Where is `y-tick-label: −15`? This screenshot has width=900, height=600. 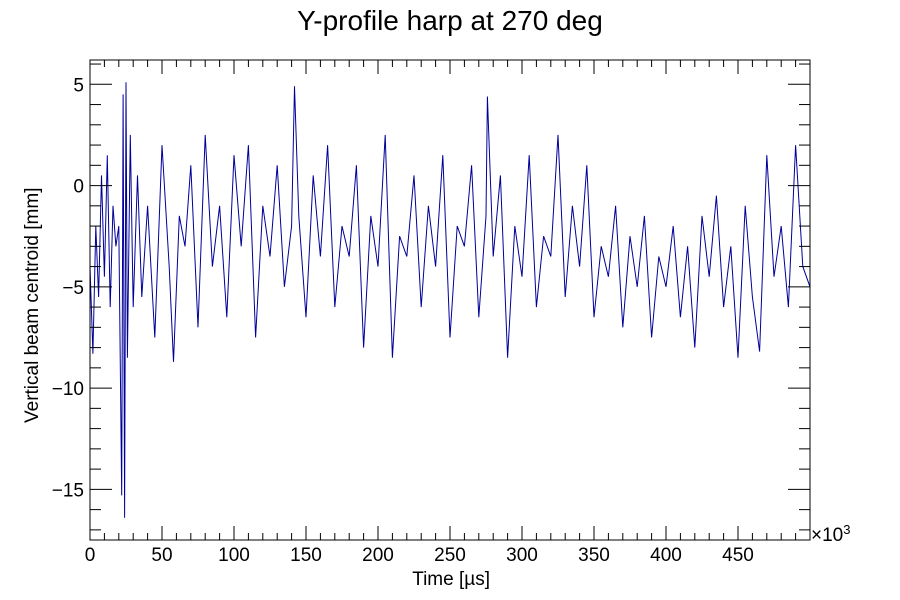 y-tick-label: −15 is located at coordinates (68, 490).